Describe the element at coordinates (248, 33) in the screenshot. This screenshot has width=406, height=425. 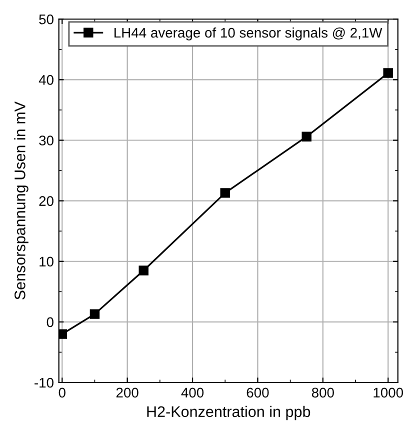
I see `legend-label: LH44 average of 10 sensor signals @ 2,1W` at that location.